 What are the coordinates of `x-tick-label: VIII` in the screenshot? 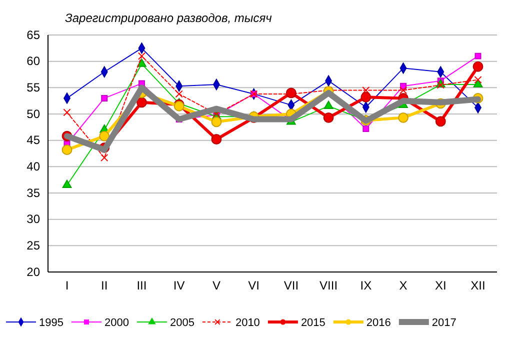 It's located at (329, 285).